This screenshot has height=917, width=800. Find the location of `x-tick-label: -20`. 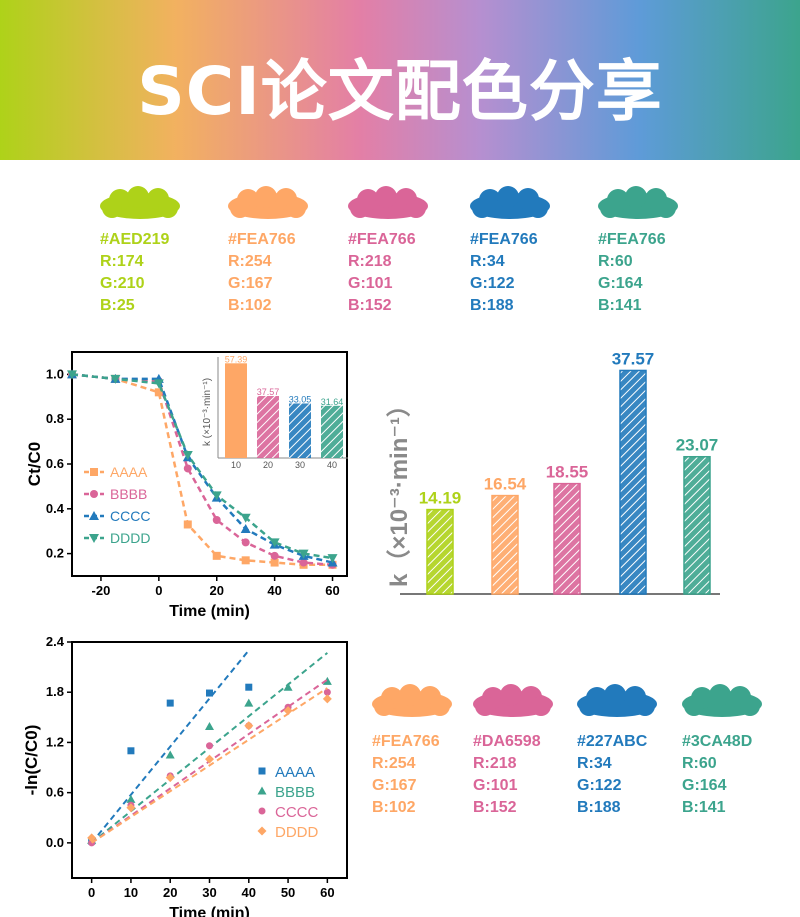

x-tick-label: -20 is located at coordinates (101, 590).